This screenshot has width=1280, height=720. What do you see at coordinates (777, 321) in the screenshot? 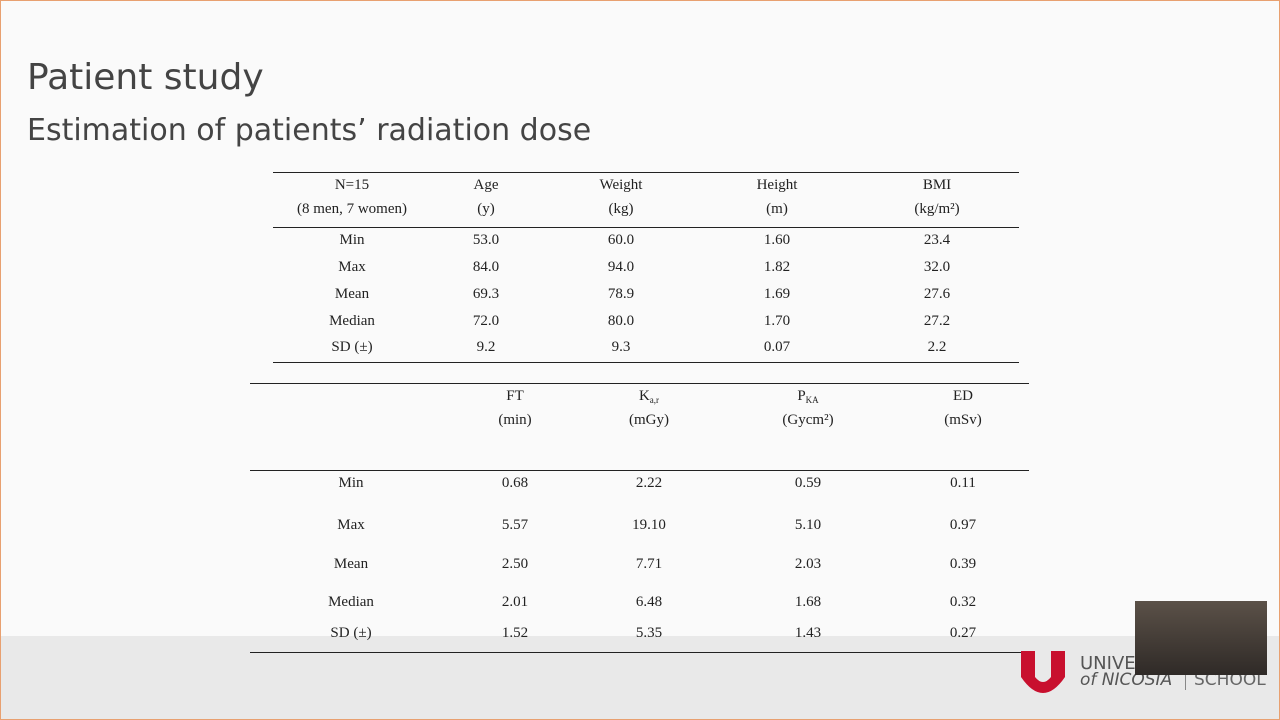
I see `table-cell: 1.70` at bounding box center [777, 321].